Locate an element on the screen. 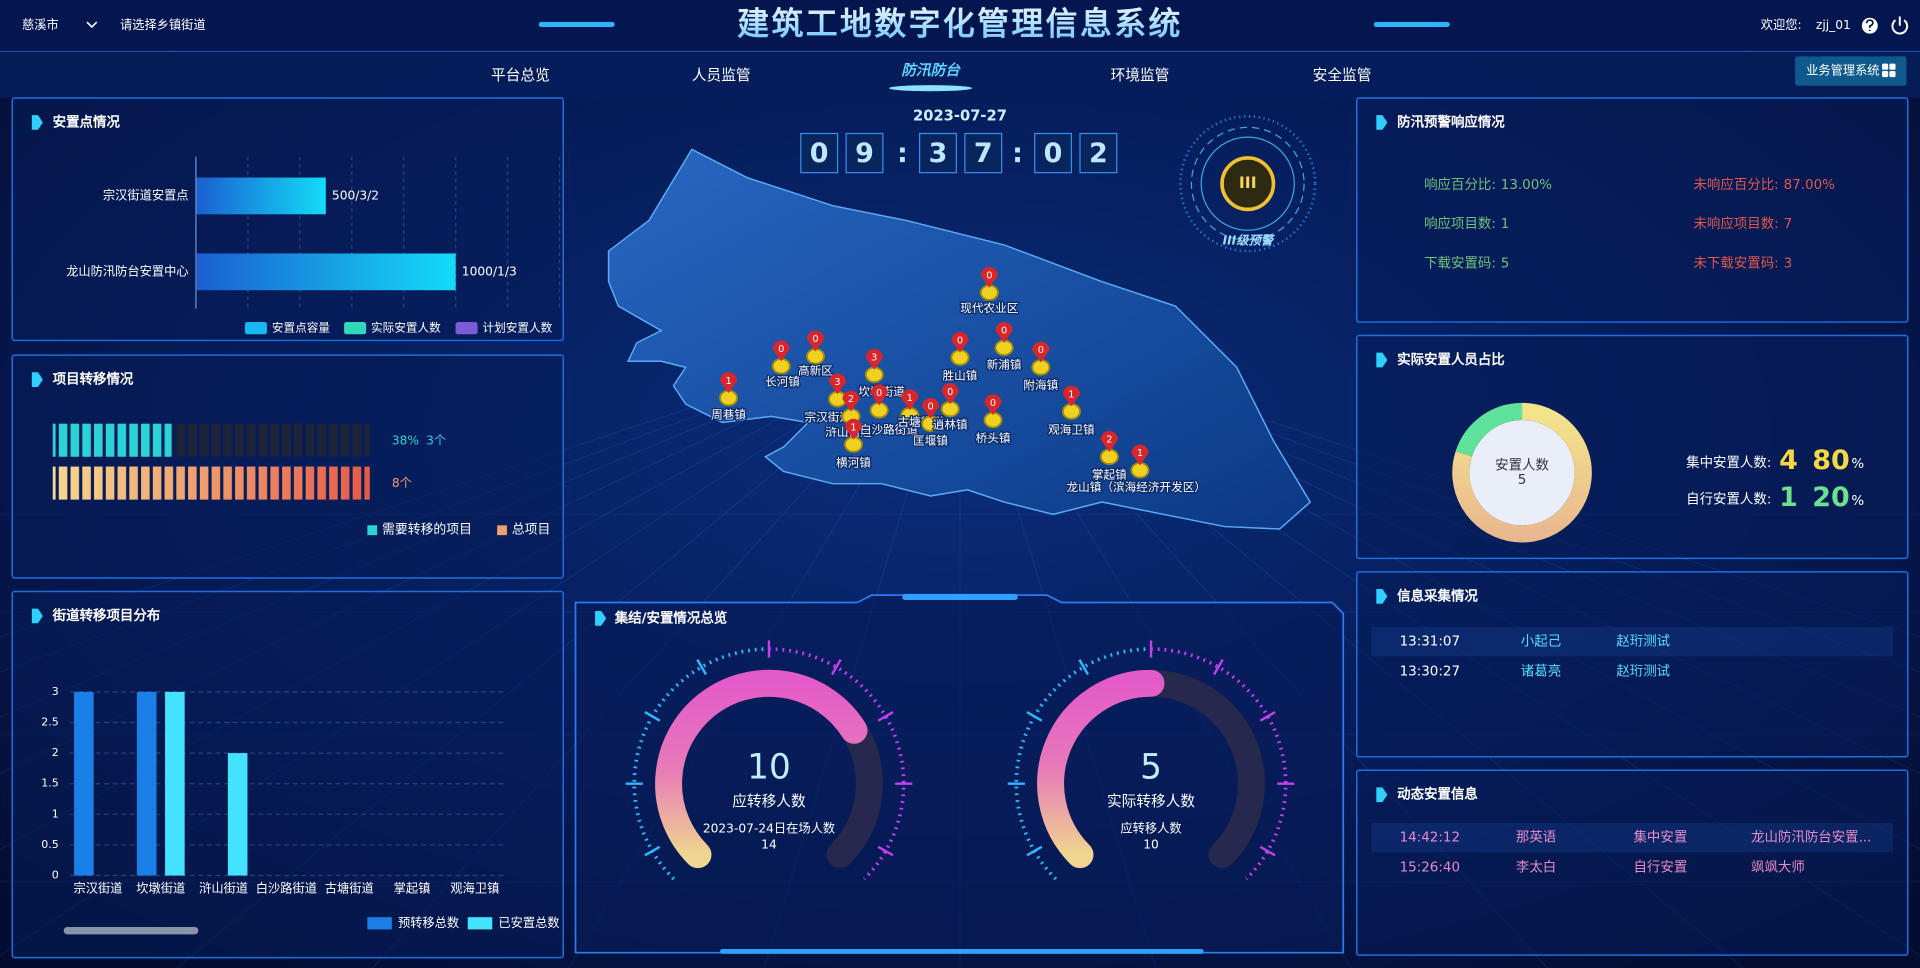  legend-label: 自行安置人数: is located at coordinates (1728, 500).